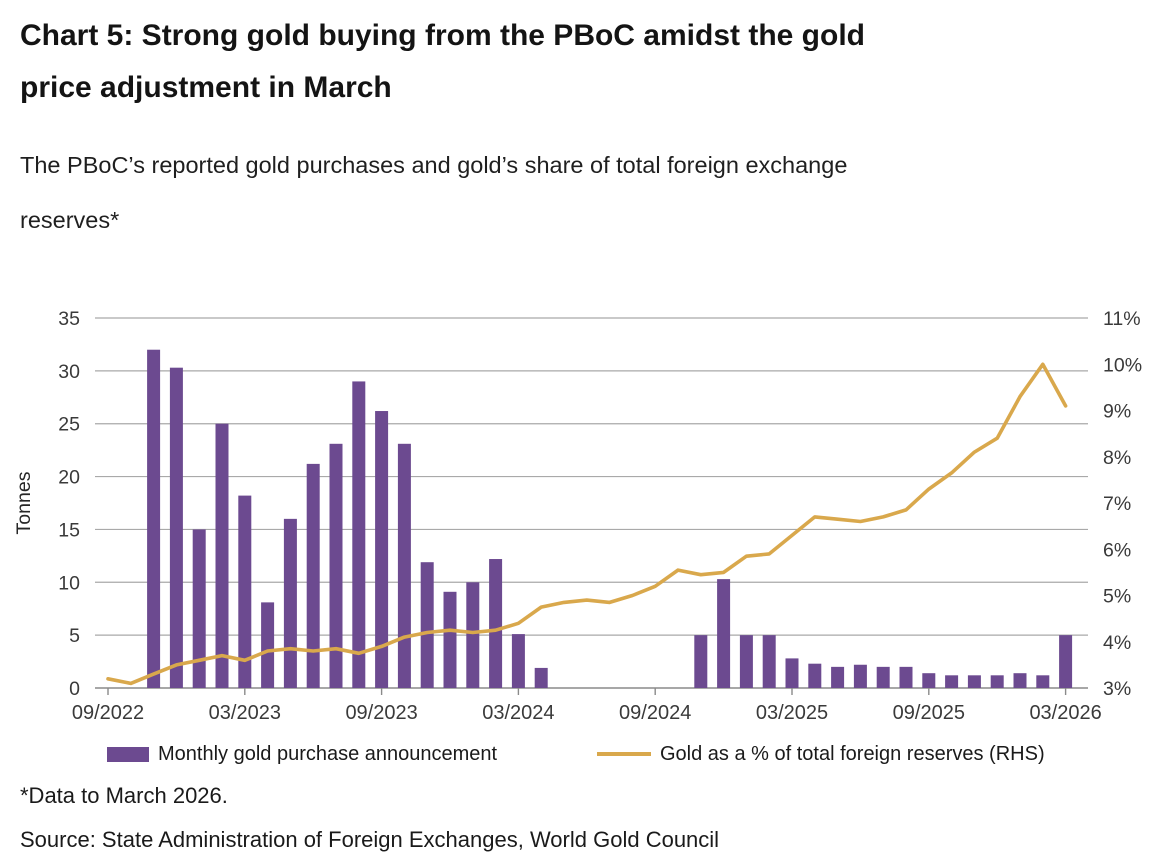 The image size is (1160, 859). I want to click on x-axis-tick-label: 03/2023, so click(245, 713).